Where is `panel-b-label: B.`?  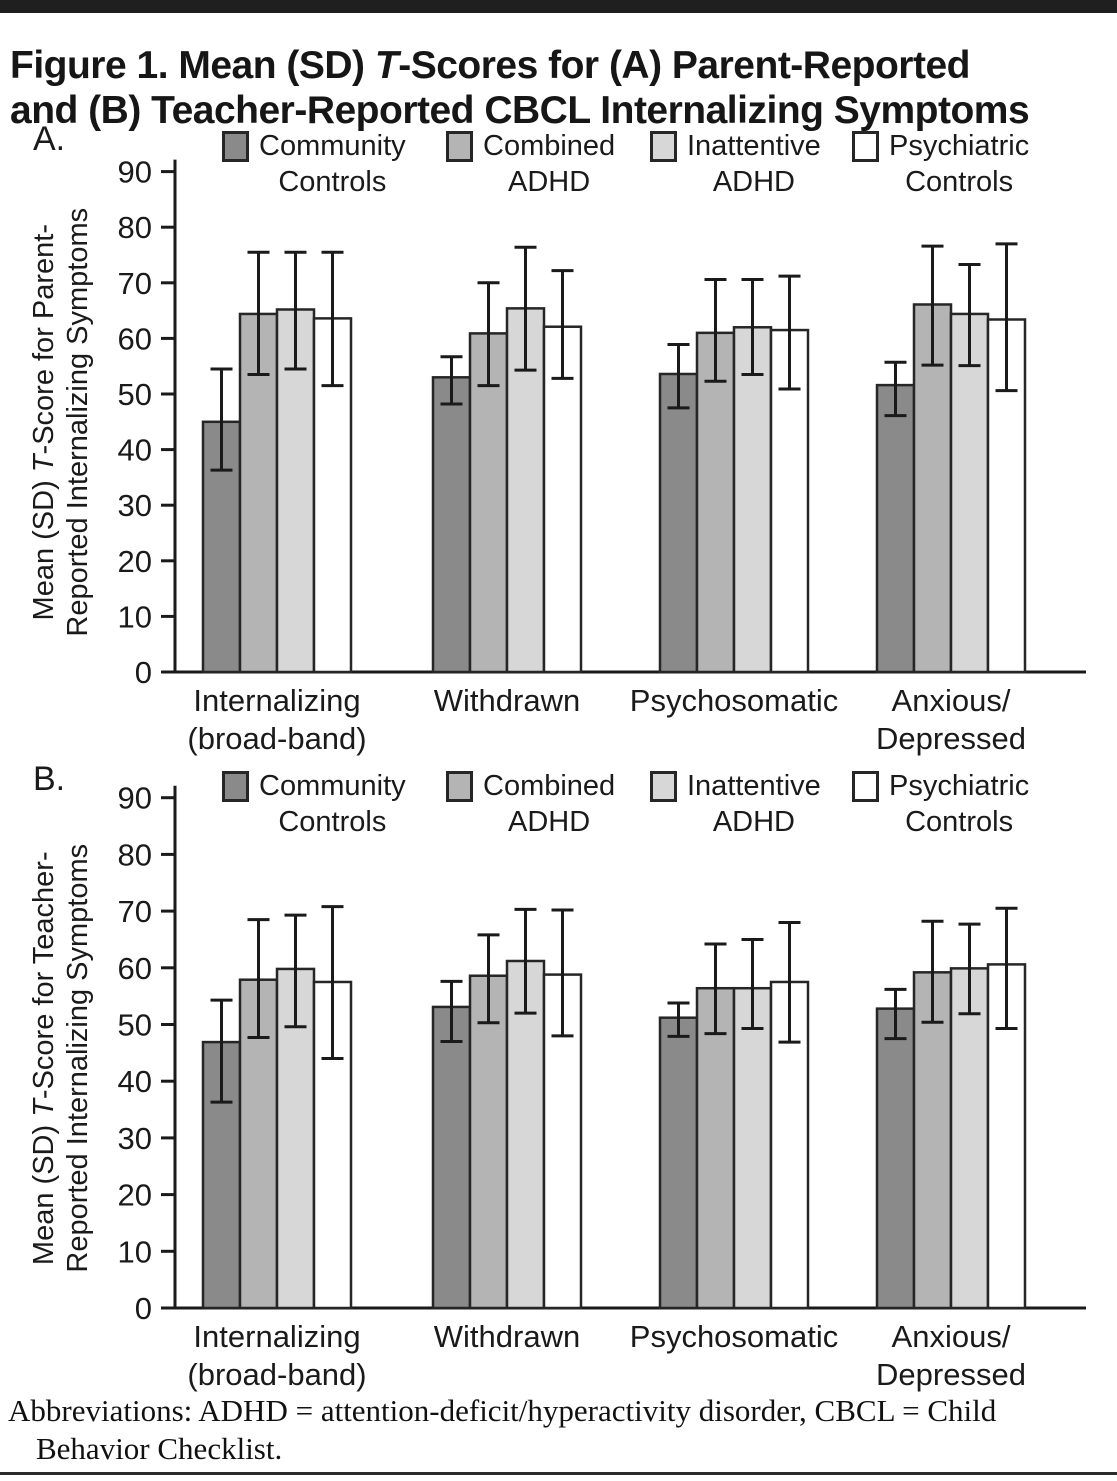
panel-b-label: B. is located at coordinates (49, 779).